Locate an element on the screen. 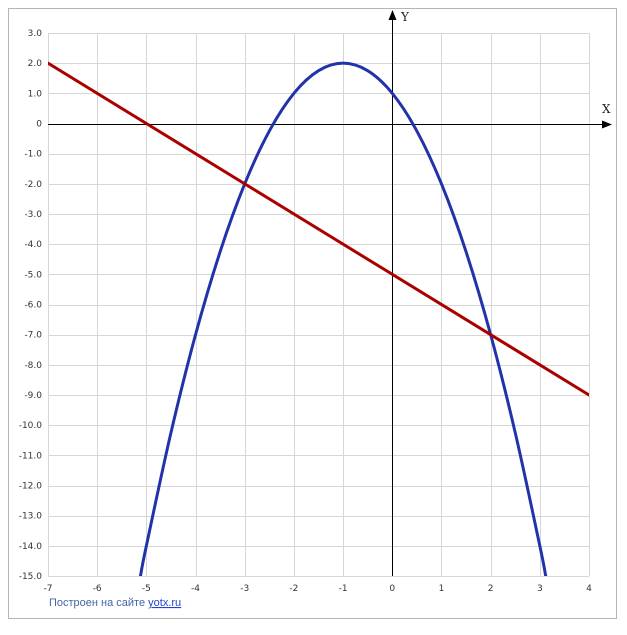  x-axis-label: X is located at coordinates (606, 109).